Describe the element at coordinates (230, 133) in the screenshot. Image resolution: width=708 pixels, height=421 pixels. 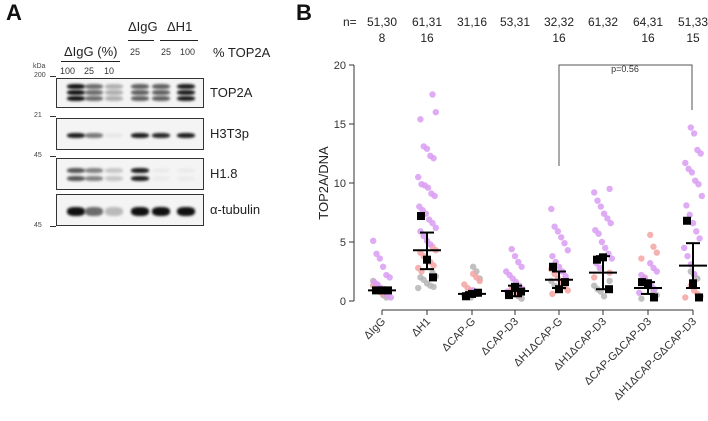
I see `blot-label: H3T3p` at that location.